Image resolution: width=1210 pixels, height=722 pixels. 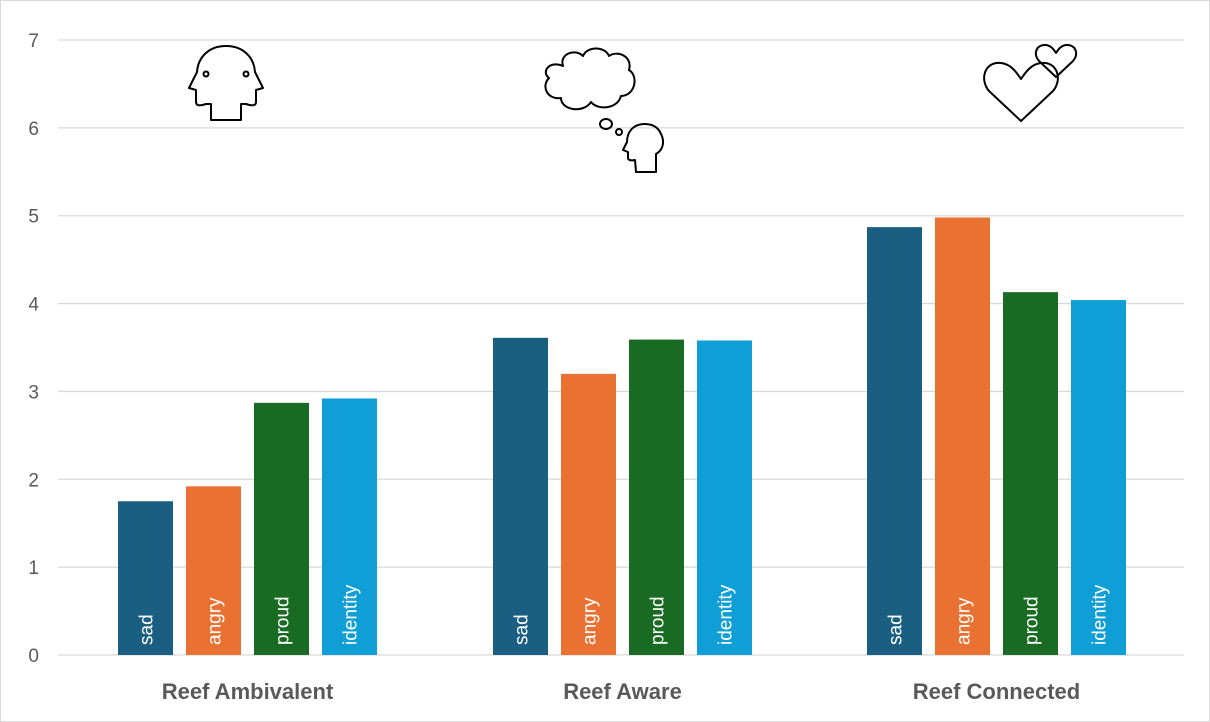 I want to click on category-label: Reef Connected, so click(x=996, y=691).